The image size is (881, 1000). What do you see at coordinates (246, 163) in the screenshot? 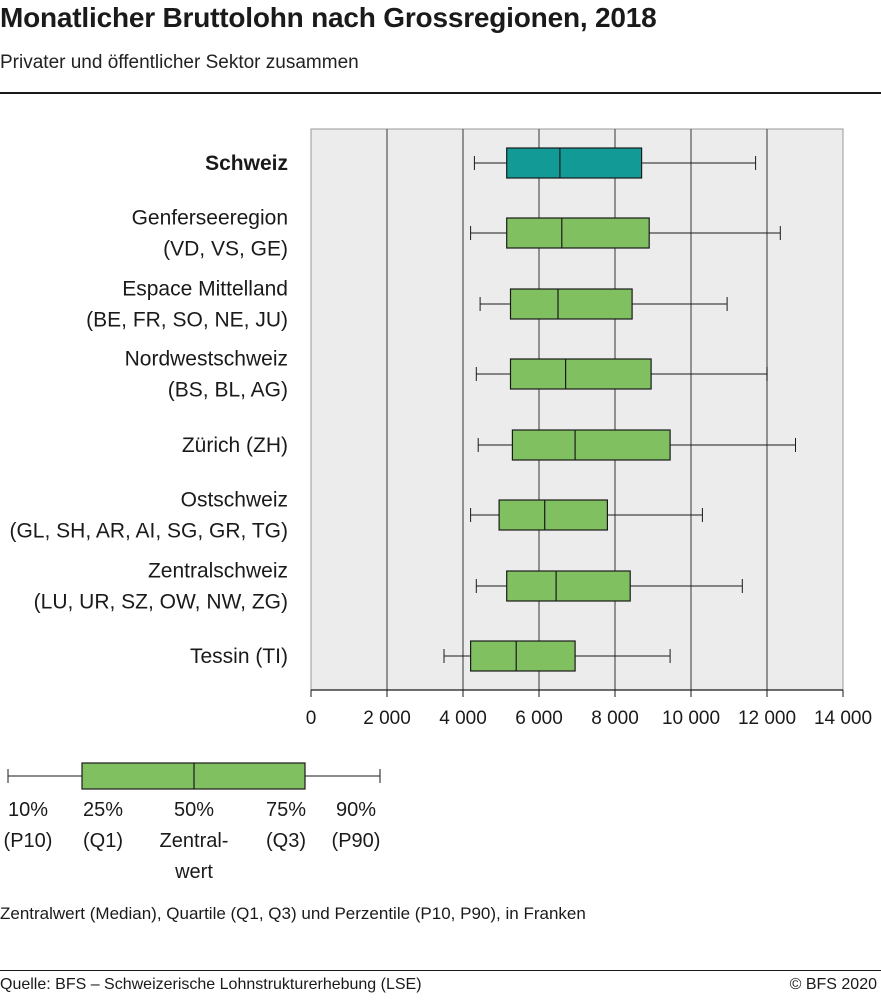
I see `category-label: Schweiz` at bounding box center [246, 163].